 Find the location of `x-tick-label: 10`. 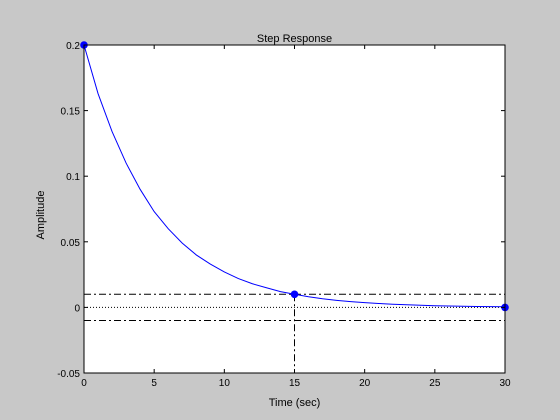

x-tick-label: 10 is located at coordinates (225, 383).